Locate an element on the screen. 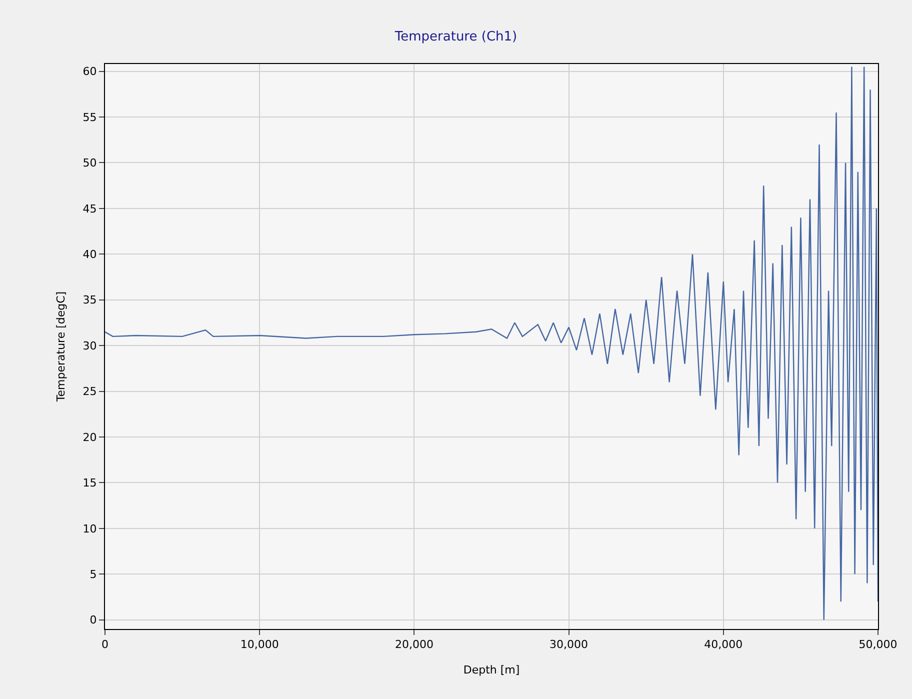  y-tick-label: 0 is located at coordinates (93, 620).